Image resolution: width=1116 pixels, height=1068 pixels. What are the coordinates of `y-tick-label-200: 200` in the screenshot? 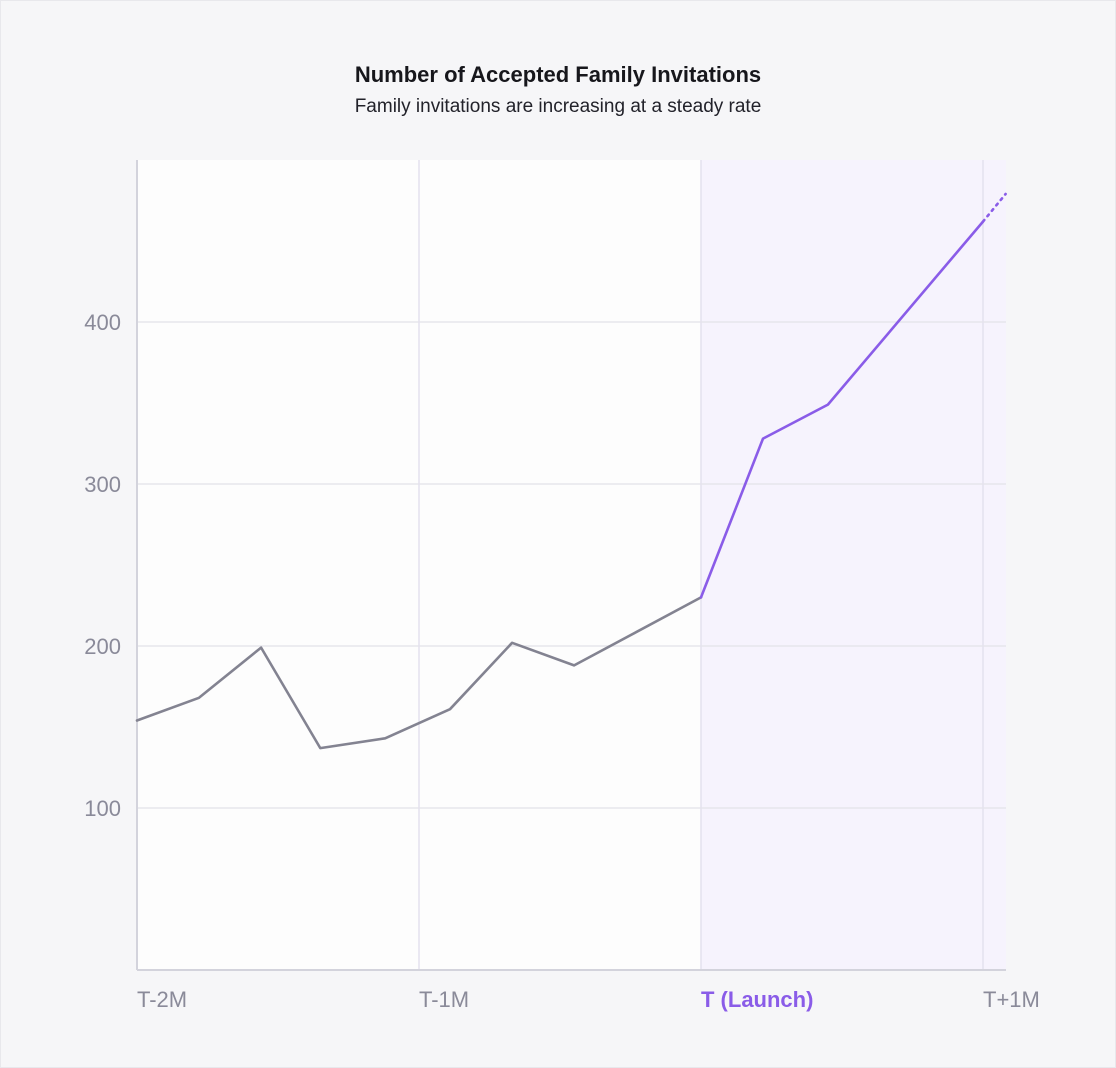 It's located at (102, 646).